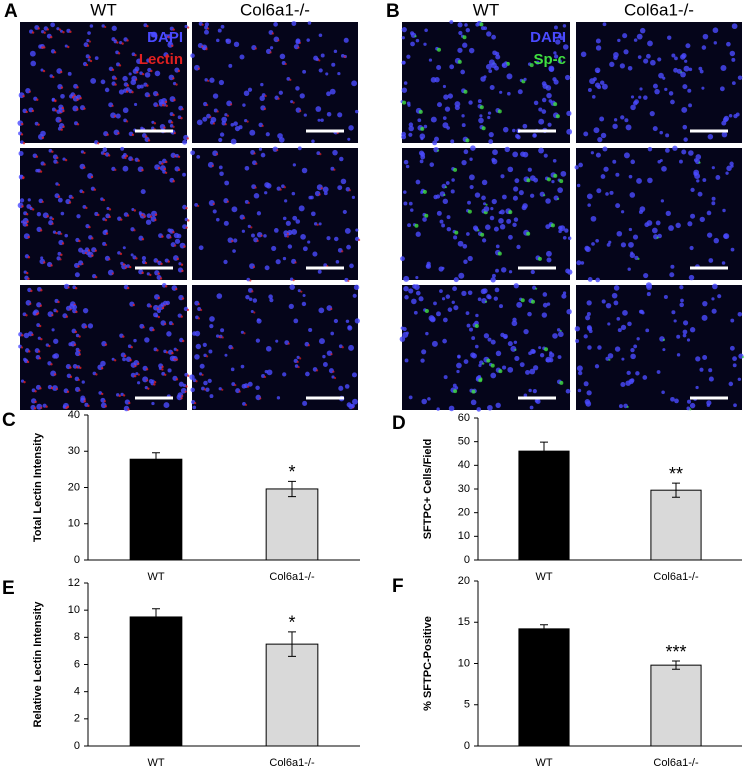 The image size is (747, 769). What do you see at coordinates (544, 505) in the screenshot?
I see `bar` at bounding box center [544, 505].